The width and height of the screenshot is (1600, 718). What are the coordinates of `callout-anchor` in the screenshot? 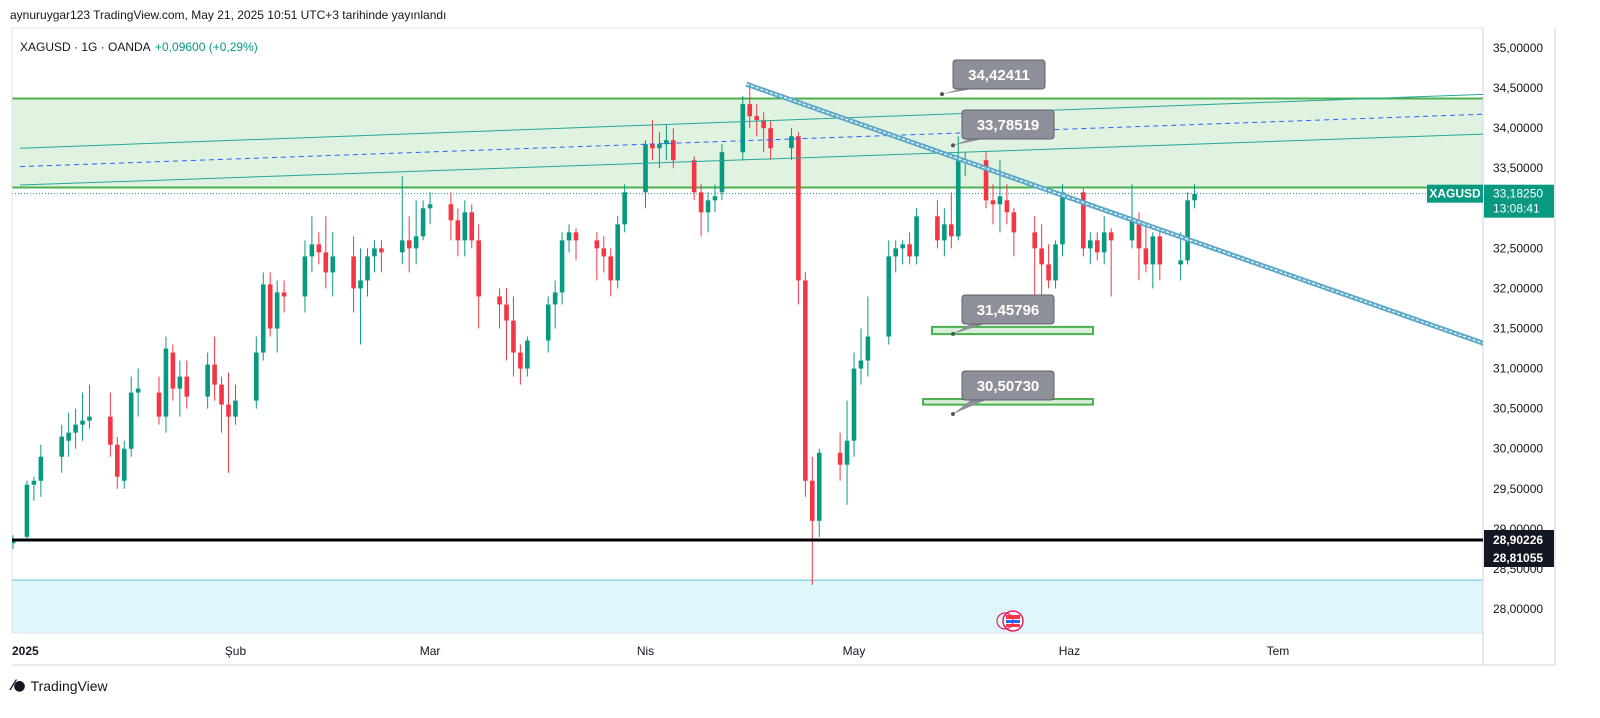 It's located at (942, 94).